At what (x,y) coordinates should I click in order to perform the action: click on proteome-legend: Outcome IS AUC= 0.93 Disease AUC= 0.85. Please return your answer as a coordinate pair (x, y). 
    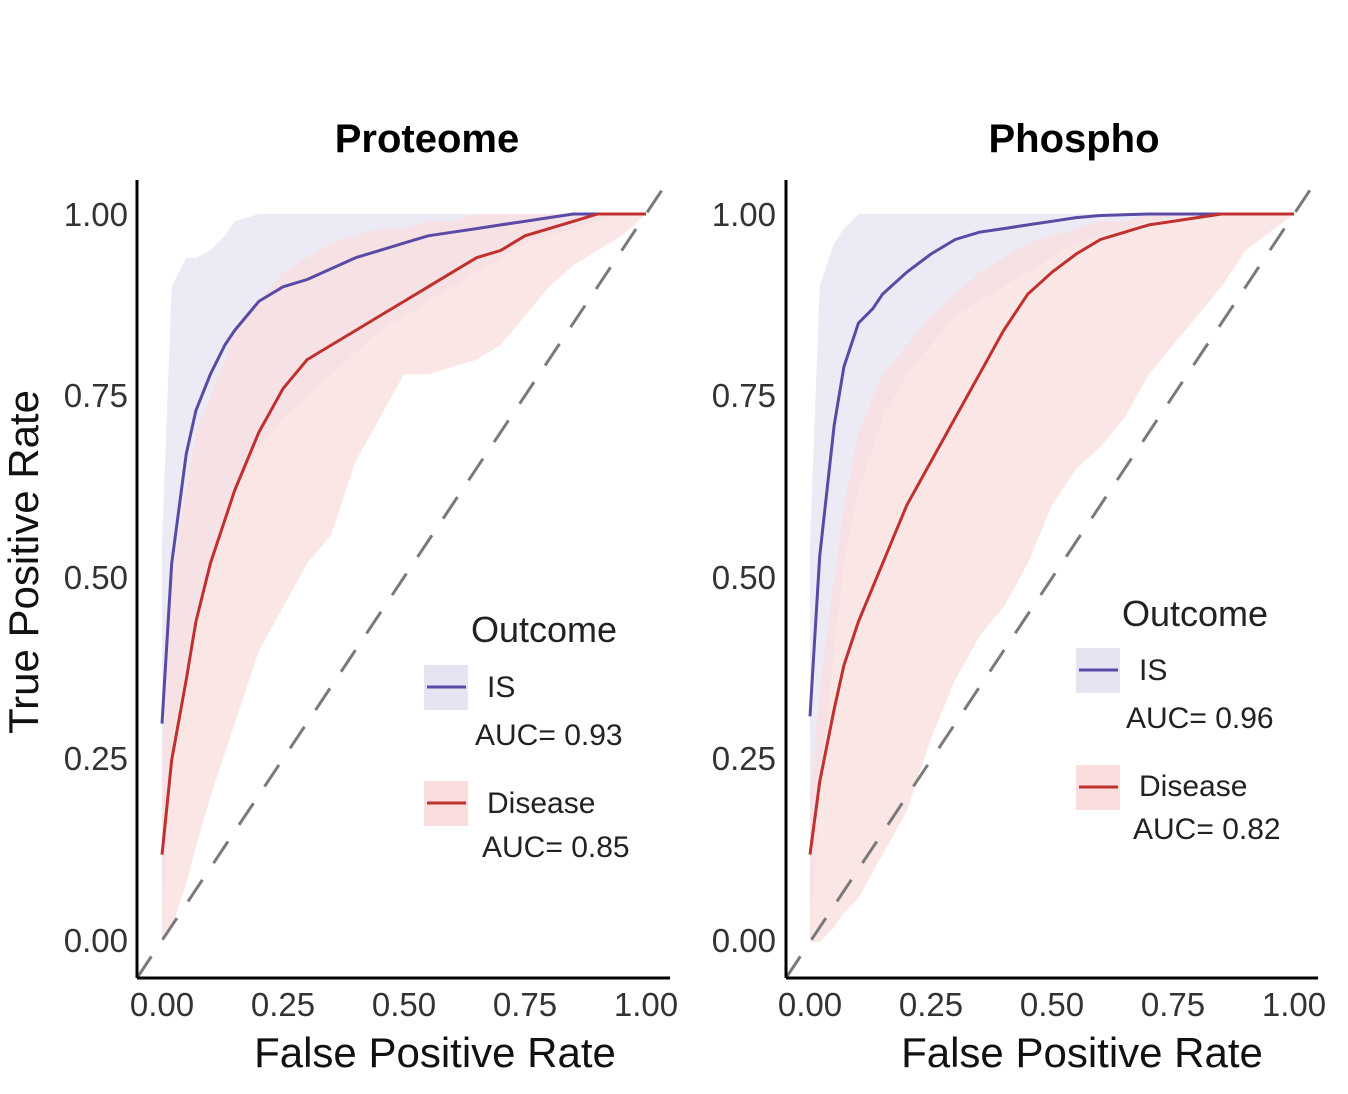
    Looking at the image, I should click on (527, 736).